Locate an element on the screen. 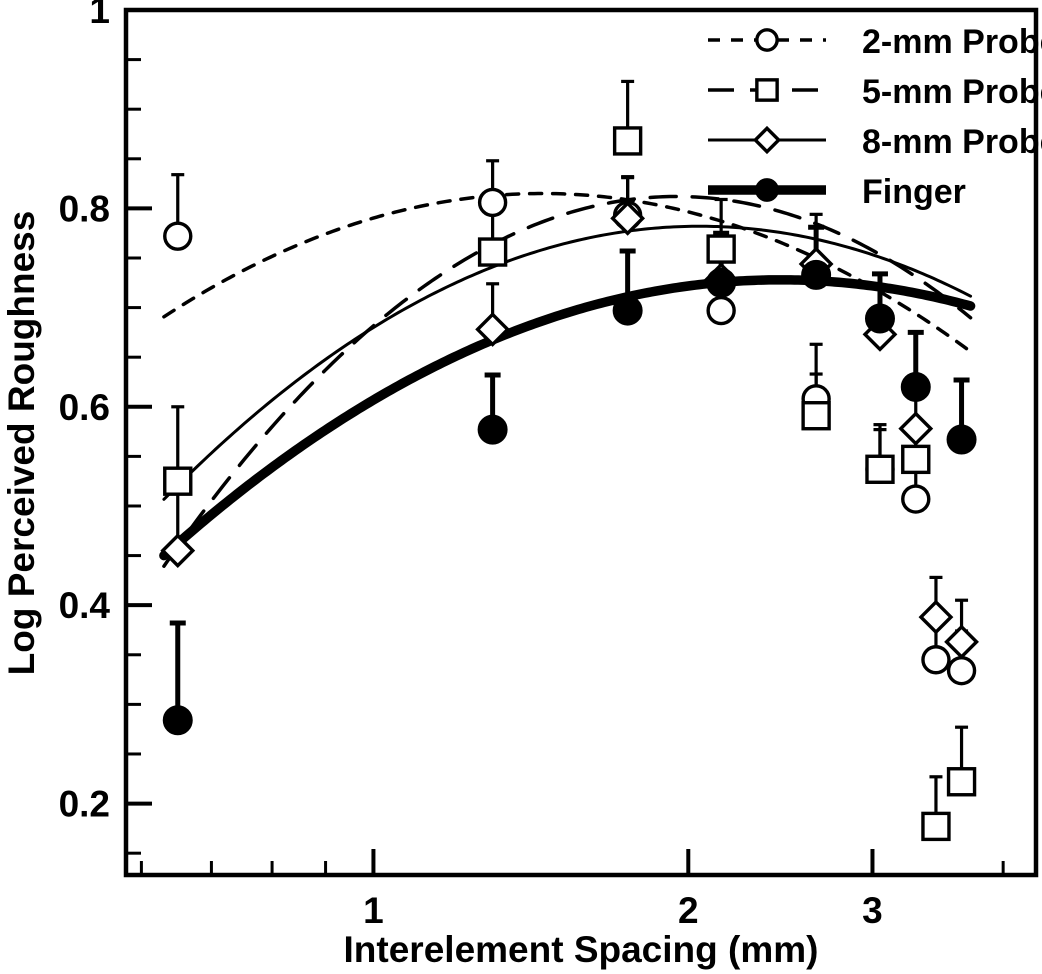 This screenshot has width=1042, height=974. x-axis-ticks is located at coordinates (572, 862).